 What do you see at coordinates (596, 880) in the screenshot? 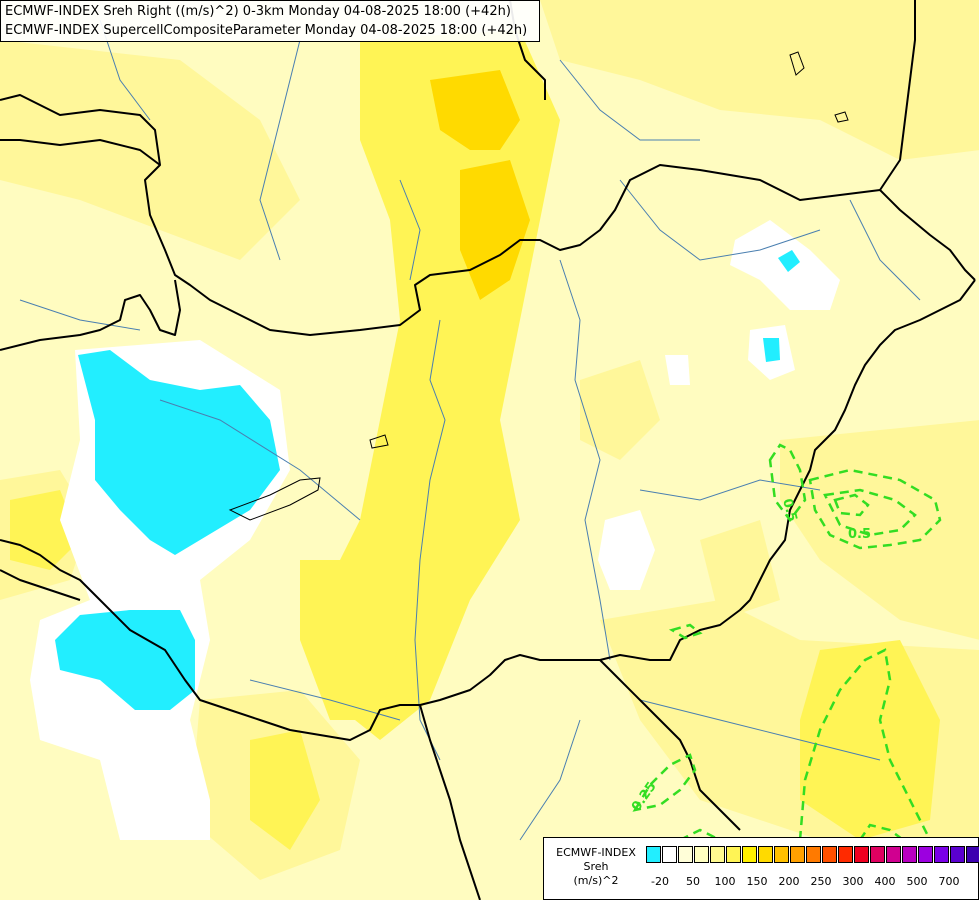
I see `legend-unit: (m/s)^2` at bounding box center [596, 880].